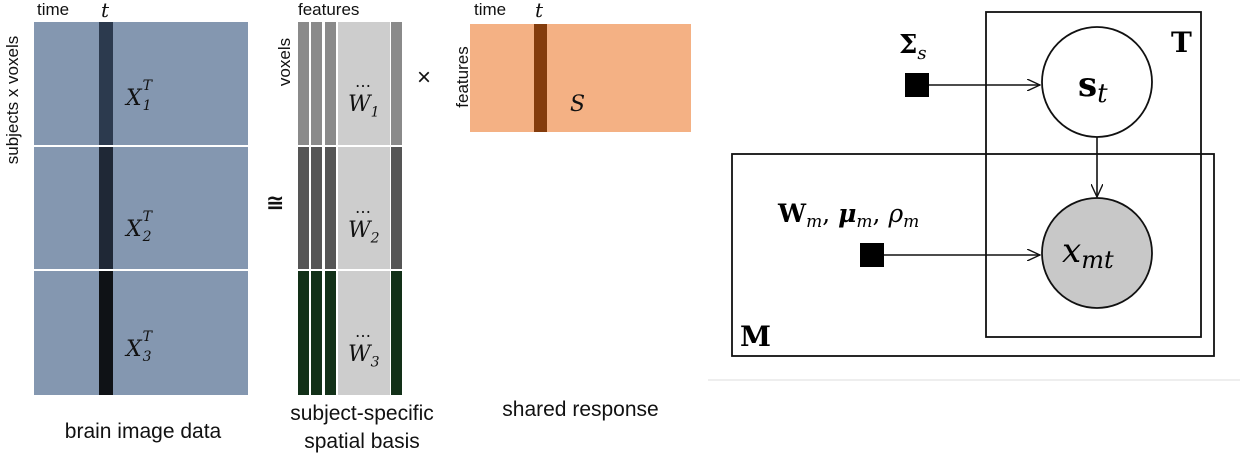 This screenshot has height=461, width=1245. I want to click on spatial-basis-caption-line1: subject-specific, so click(362, 413).